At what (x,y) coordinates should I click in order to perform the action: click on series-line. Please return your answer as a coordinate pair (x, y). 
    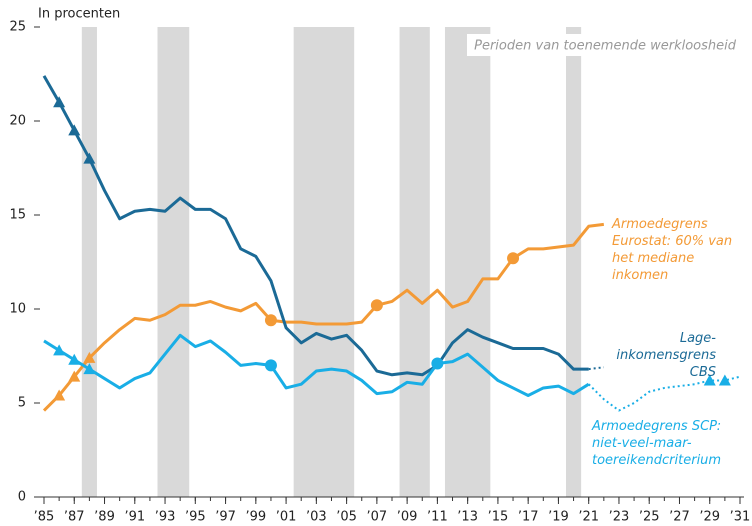
    Looking at the image, I should click on (316, 365).